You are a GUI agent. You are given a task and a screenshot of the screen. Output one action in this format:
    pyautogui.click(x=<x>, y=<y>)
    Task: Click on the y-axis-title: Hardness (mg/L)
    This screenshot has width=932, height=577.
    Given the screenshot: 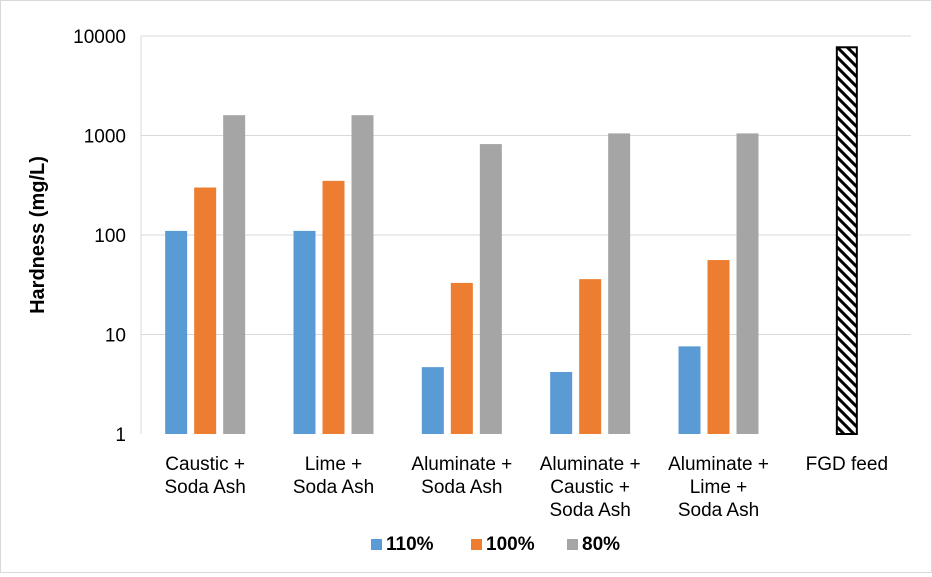 What is the action you would take?
    pyautogui.click(x=38, y=235)
    